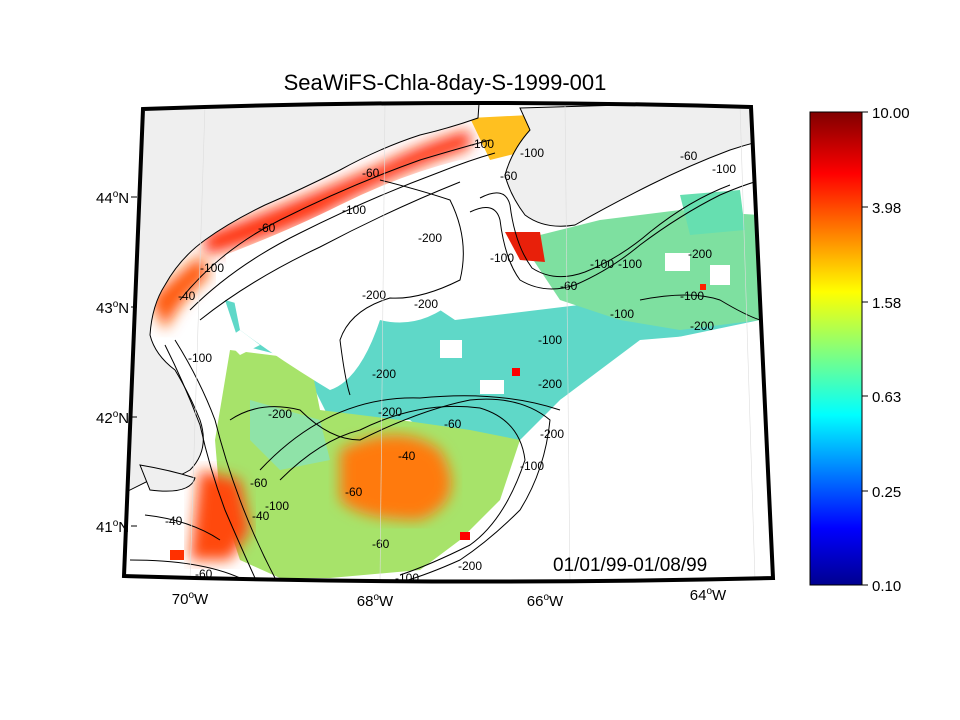 Image resolution: width=960 pixels, height=720 pixels. Describe the element at coordinates (190, 599) in the screenshot. I see `lon-tick-label: 70oW` at that location.